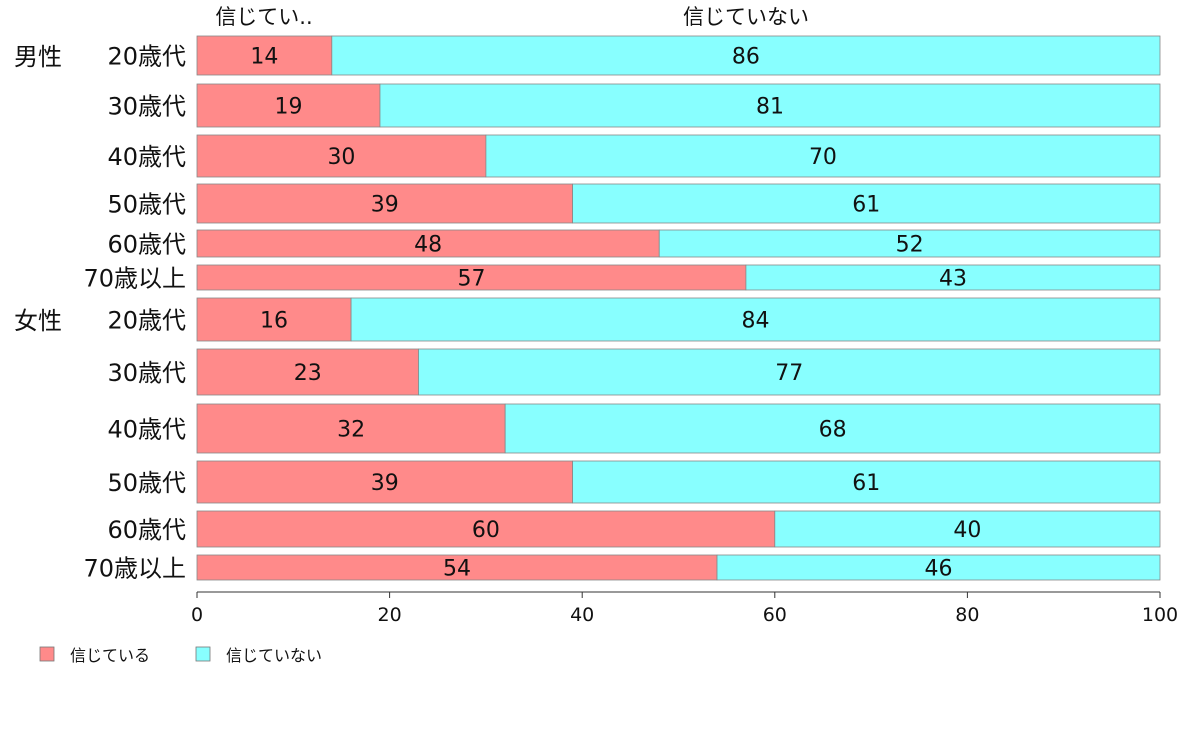 This screenshot has width=1188, height=736. I want to click on data-label-not-believe: 81, so click(770, 107).